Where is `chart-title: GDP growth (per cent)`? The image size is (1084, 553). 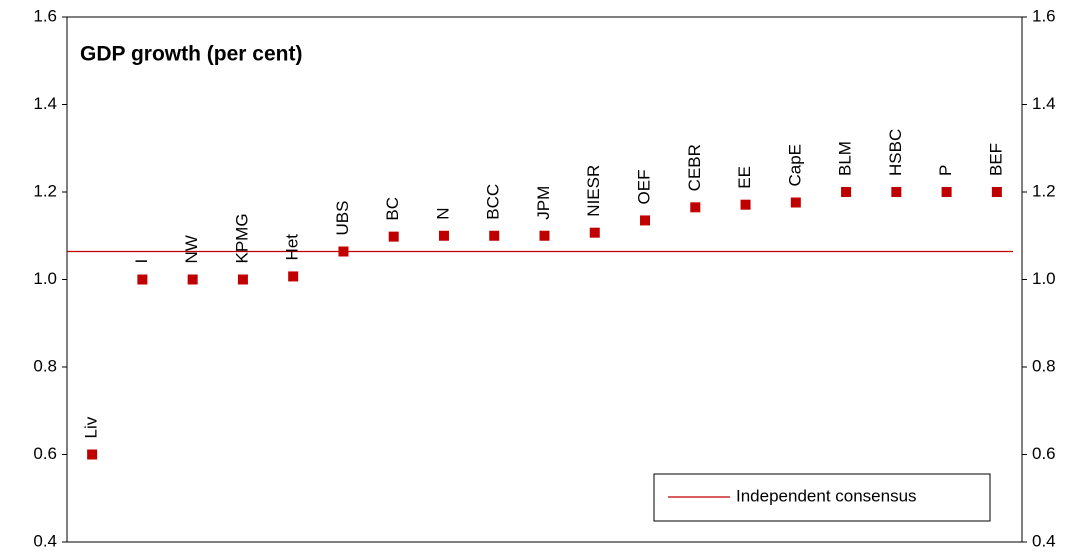 chart-title: GDP growth (per cent) is located at coordinates (191, 54).